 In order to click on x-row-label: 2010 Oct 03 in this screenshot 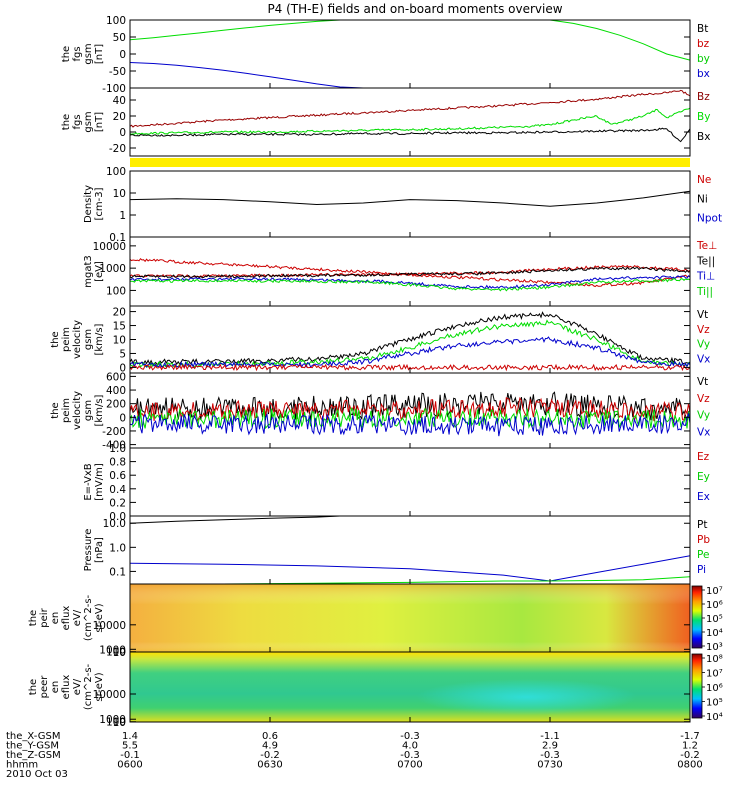, I will do `click(37, 774)`.